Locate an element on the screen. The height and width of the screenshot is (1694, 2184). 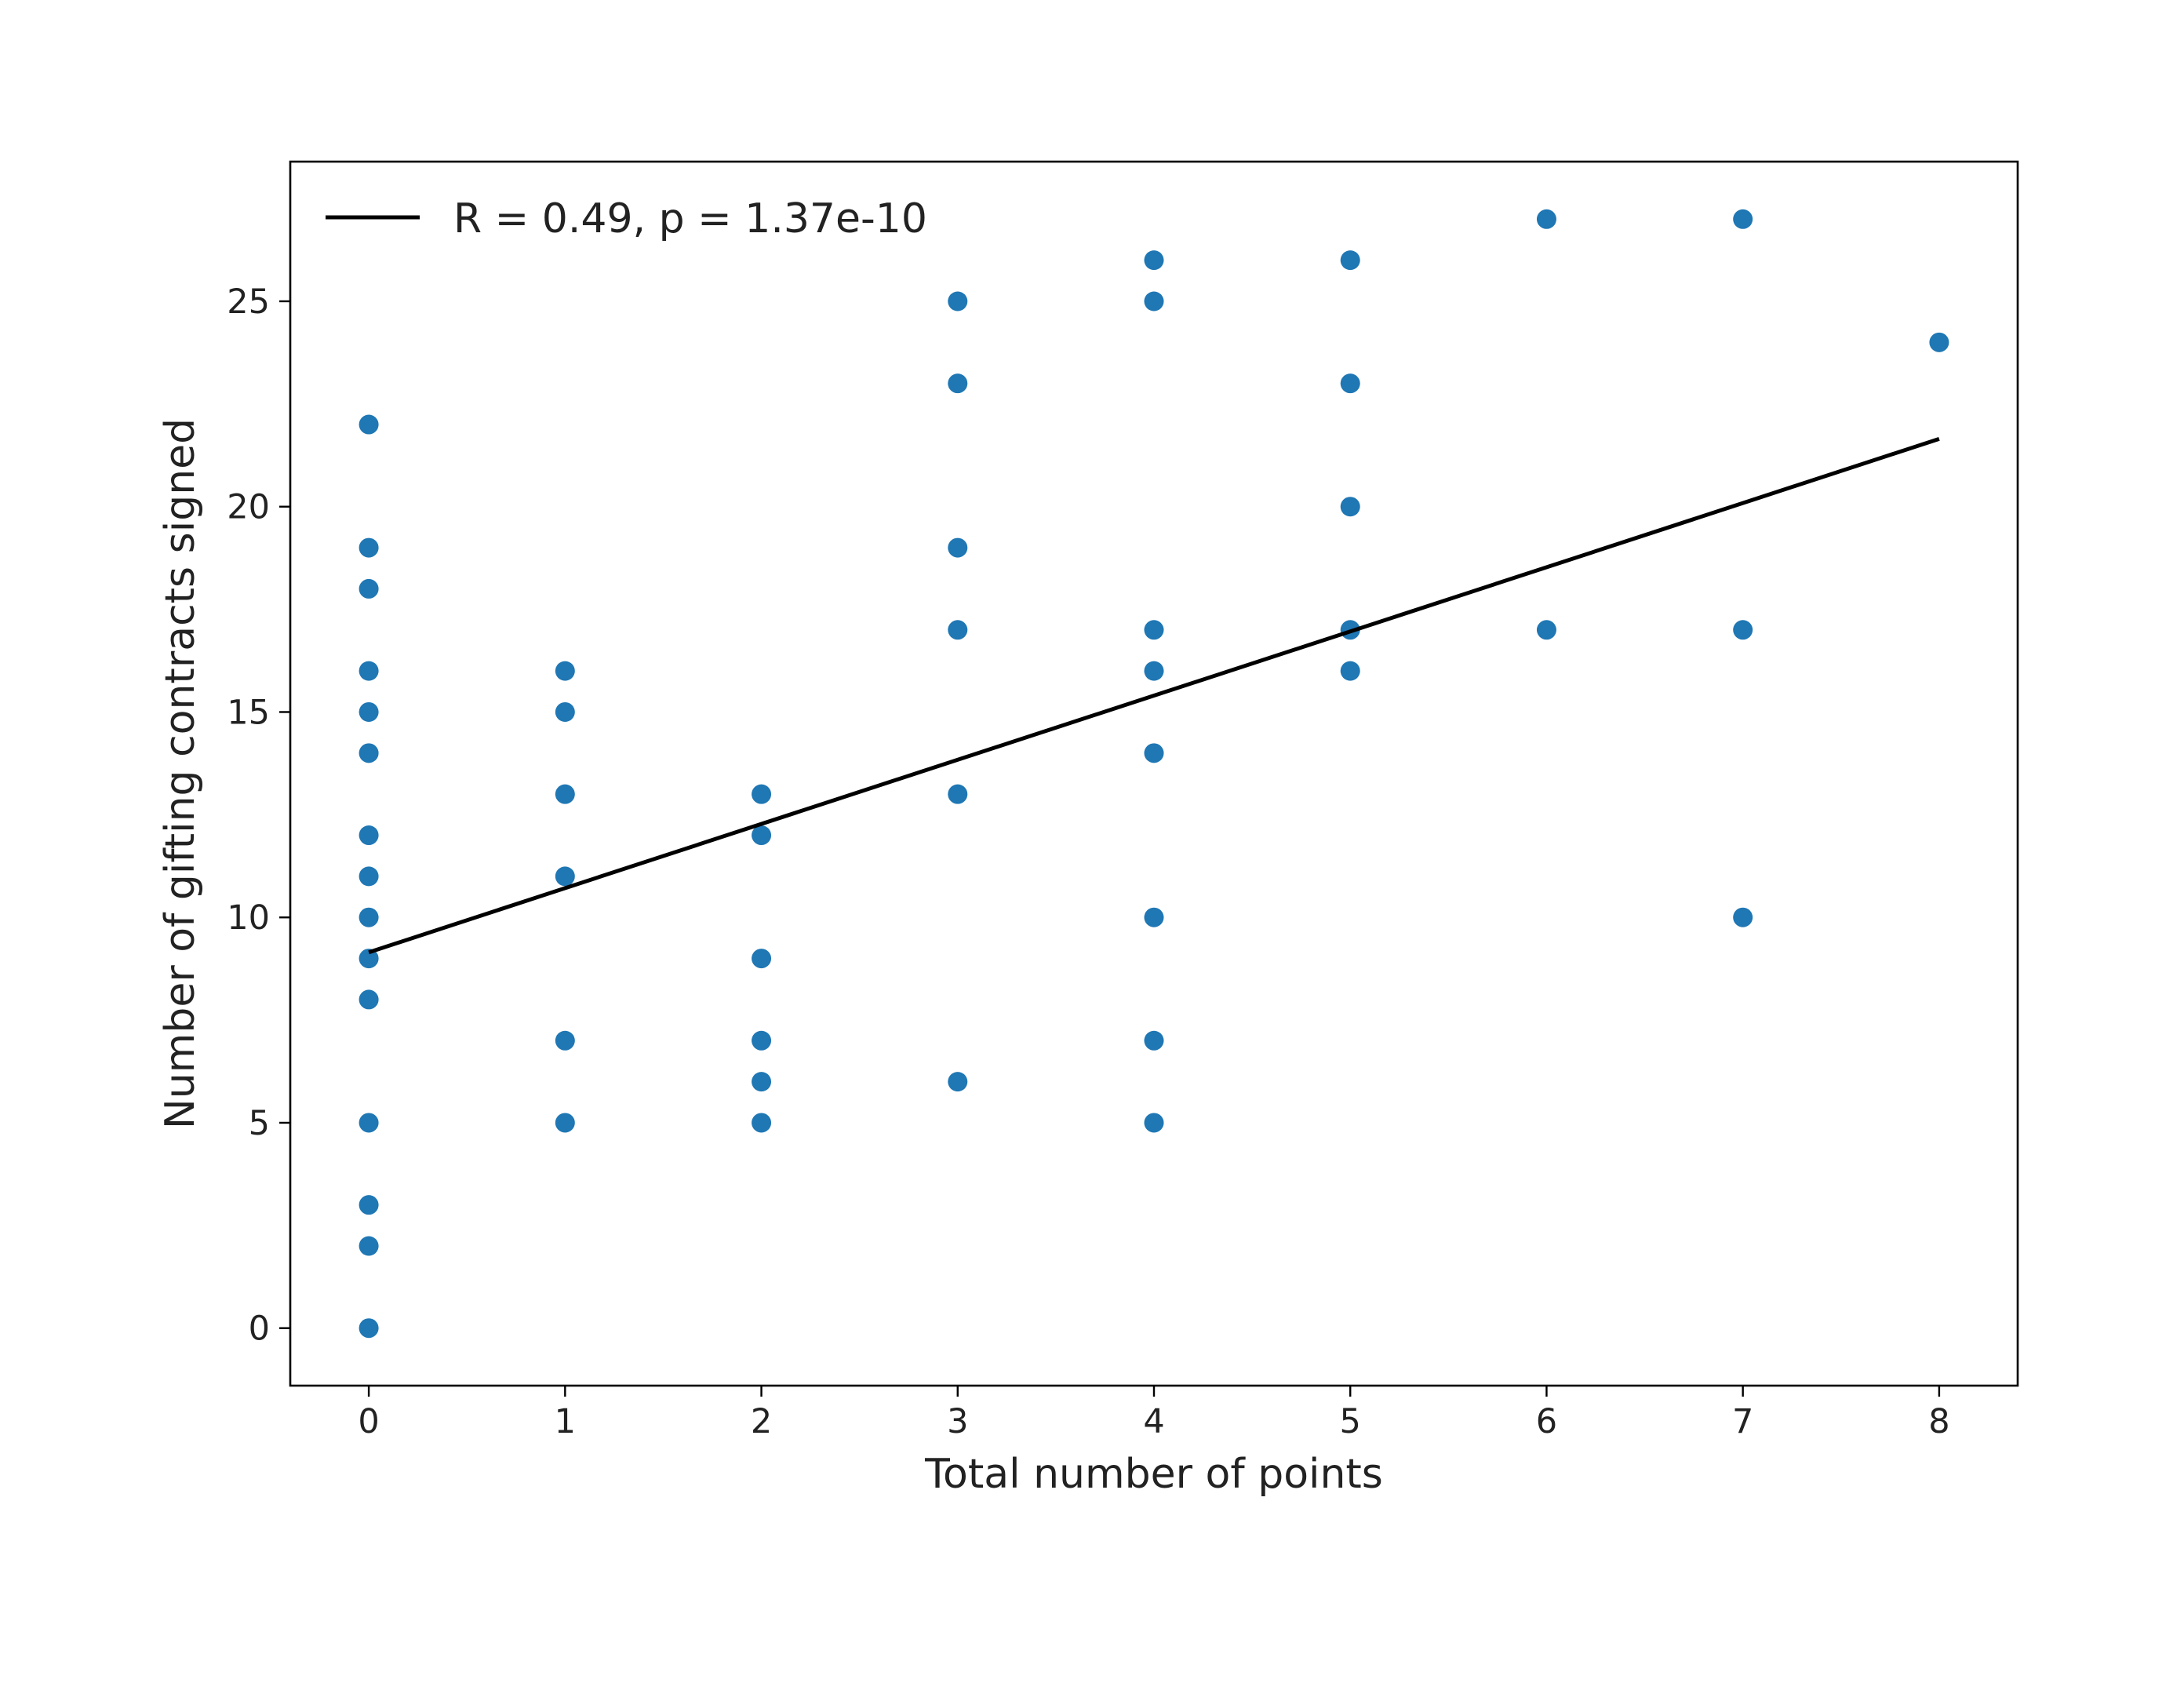
x-axis-ticks: 0 1 2 3 4 5 6 7 8 is located at coordinates (1154, 1413).